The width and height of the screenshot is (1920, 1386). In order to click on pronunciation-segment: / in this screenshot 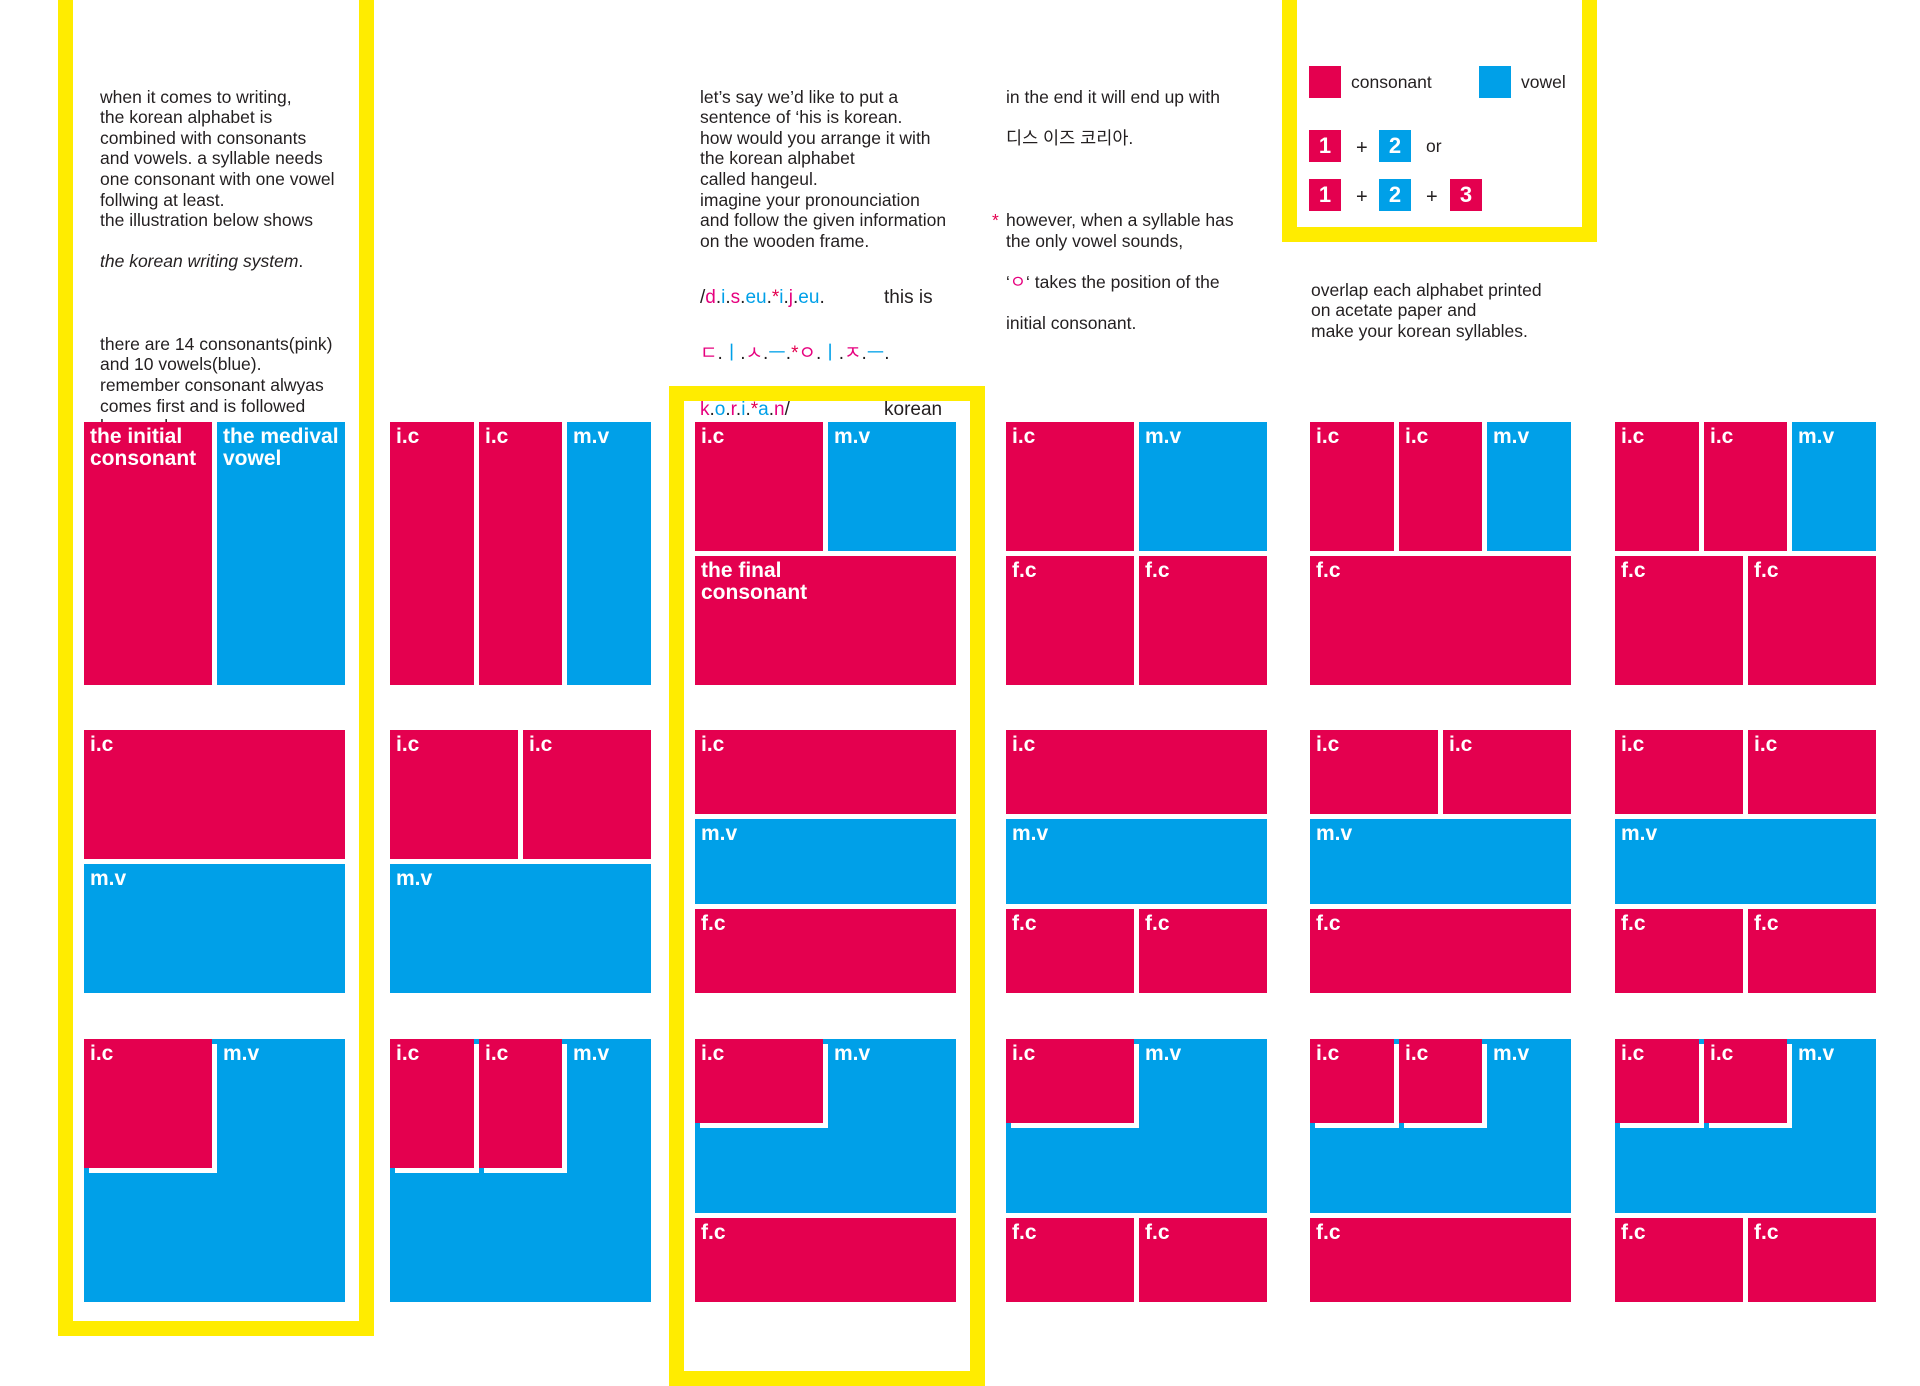, I will do `click(703, 297)`.